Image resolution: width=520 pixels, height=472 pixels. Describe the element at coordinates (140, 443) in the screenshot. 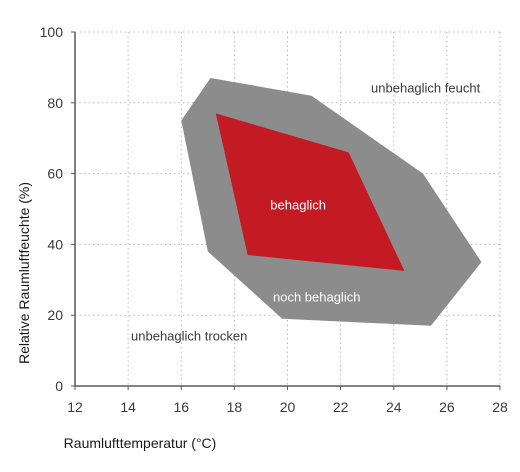

I see `x-axis-title: Raumlufttemperatur (°C)` at that location.